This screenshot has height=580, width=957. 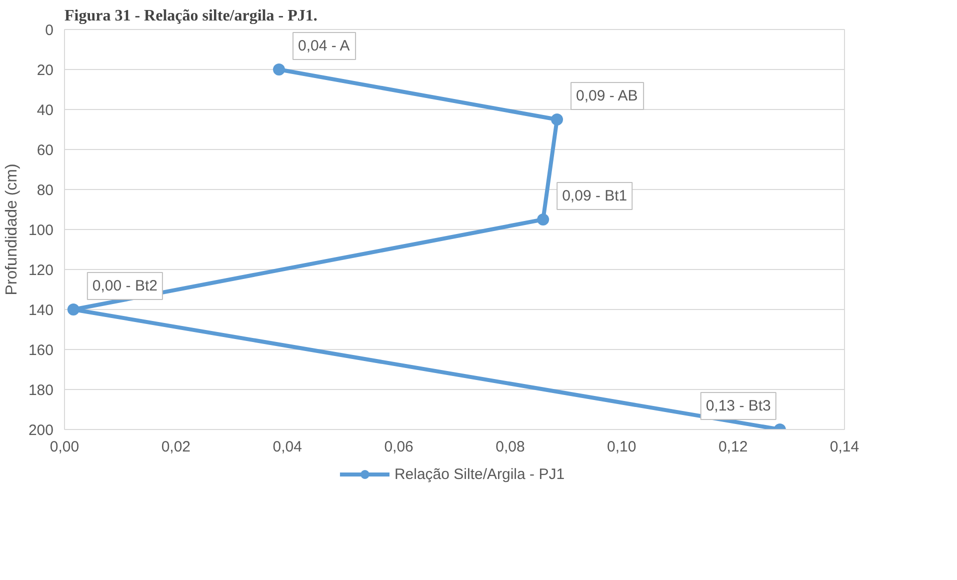 What do you see at coordinates (738, 406) in the screenshot?
I see `annotation: 0,13 - Bt3` at bounding box center [738, 406].